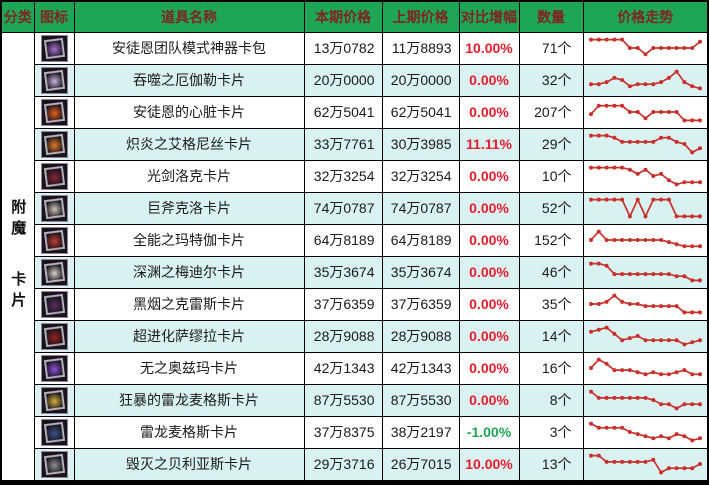 The height and width of the screenshot is (496, 709). What do you see at coordinates (189, 240) in the screenshot?
I see `item-name: 全能之玛特伽卡片` at bounding box center [189, 240].